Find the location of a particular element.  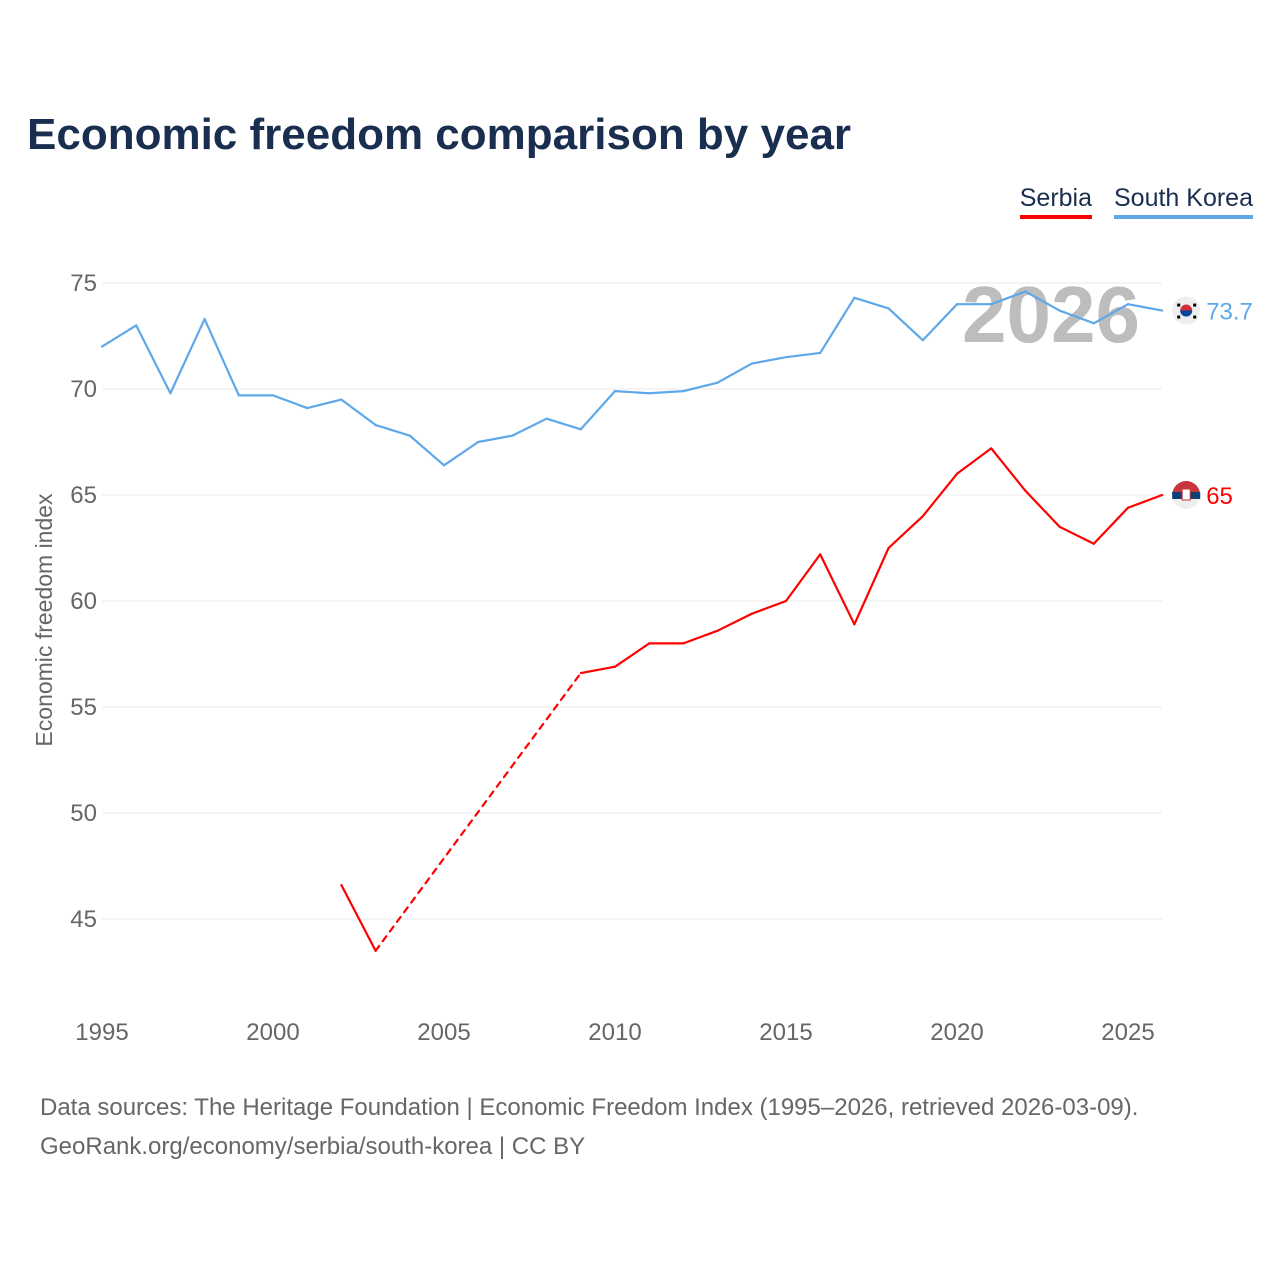

y-tick-label: 60 is located at coordinates (83, 601).